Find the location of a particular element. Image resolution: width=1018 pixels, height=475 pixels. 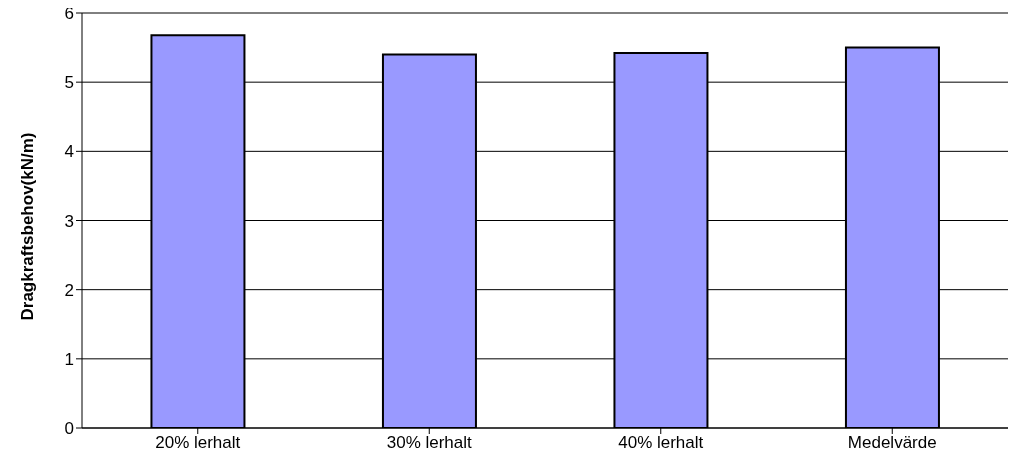

y-tick-label: 2 is located at coordinates (69, 290).